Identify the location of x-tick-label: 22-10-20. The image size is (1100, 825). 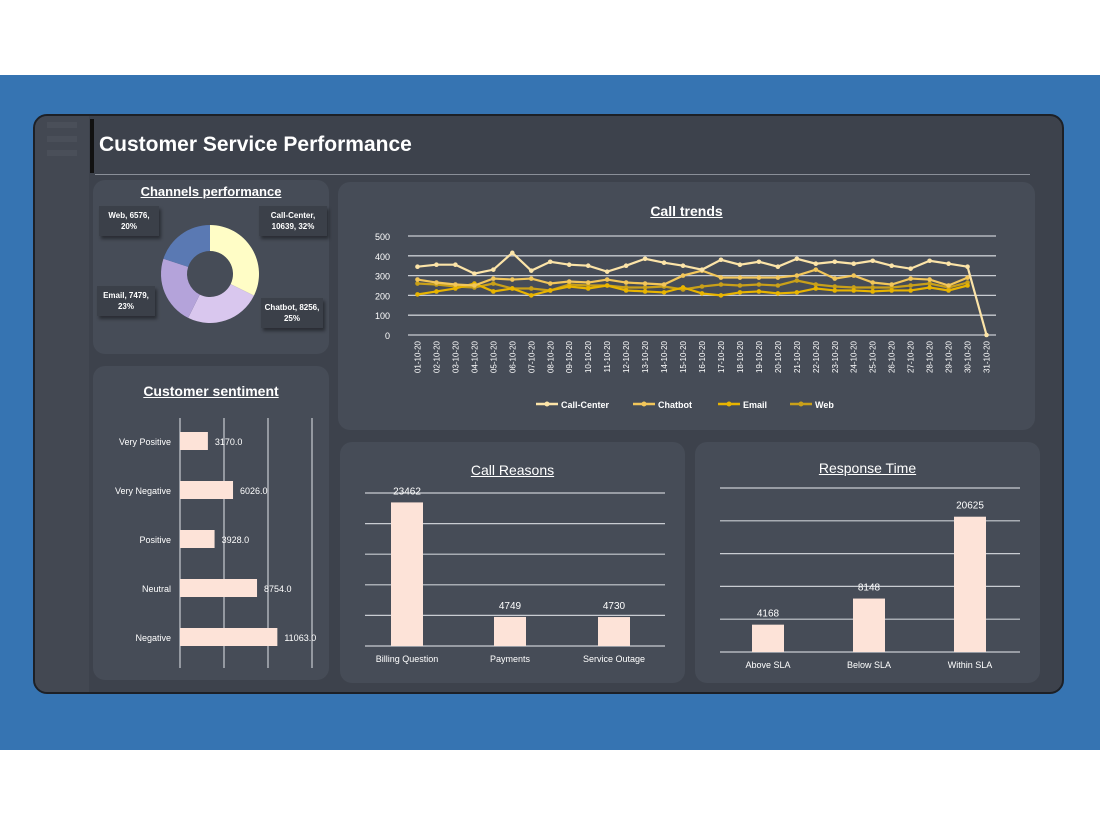
(816, 356).